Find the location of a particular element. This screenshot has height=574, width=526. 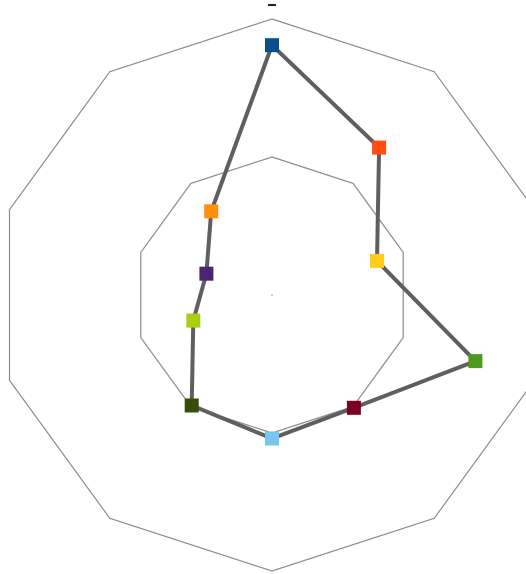

radar-labels is located at coordinates (272, 150).